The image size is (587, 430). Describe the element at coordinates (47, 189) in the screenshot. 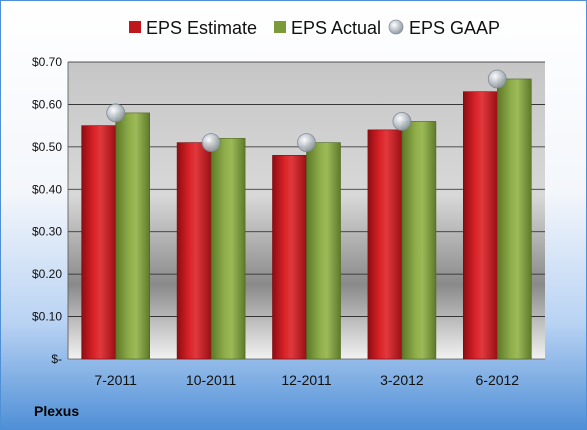

I see `y-tick-label: $0.40` at that location.